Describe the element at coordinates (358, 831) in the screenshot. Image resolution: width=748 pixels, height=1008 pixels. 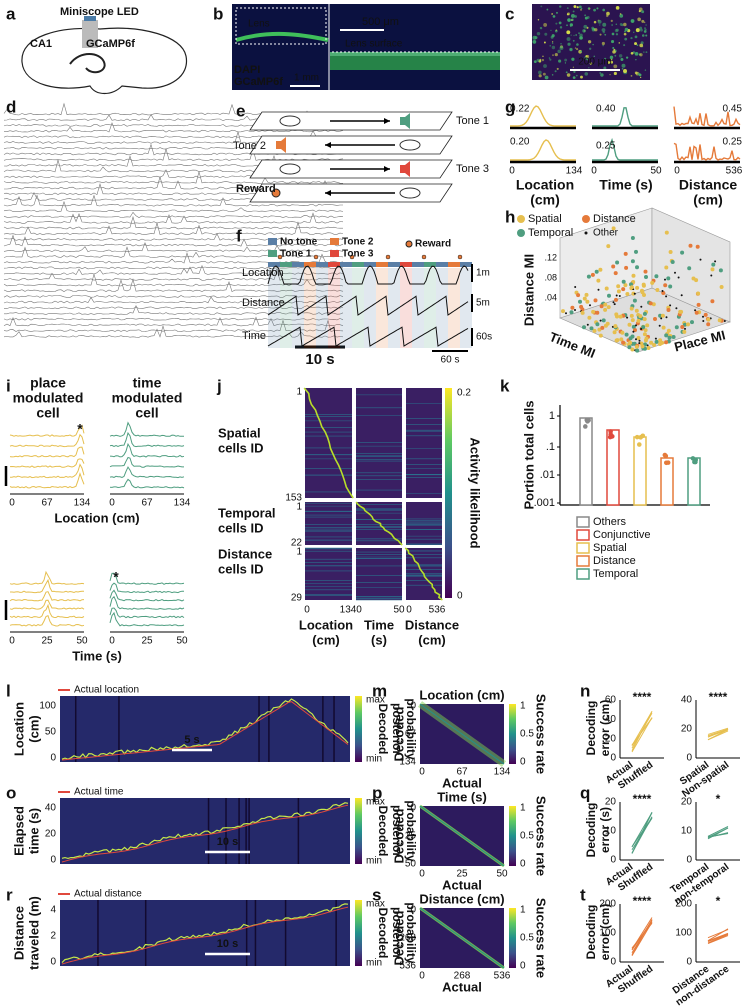
I see `colorbar` at that location.